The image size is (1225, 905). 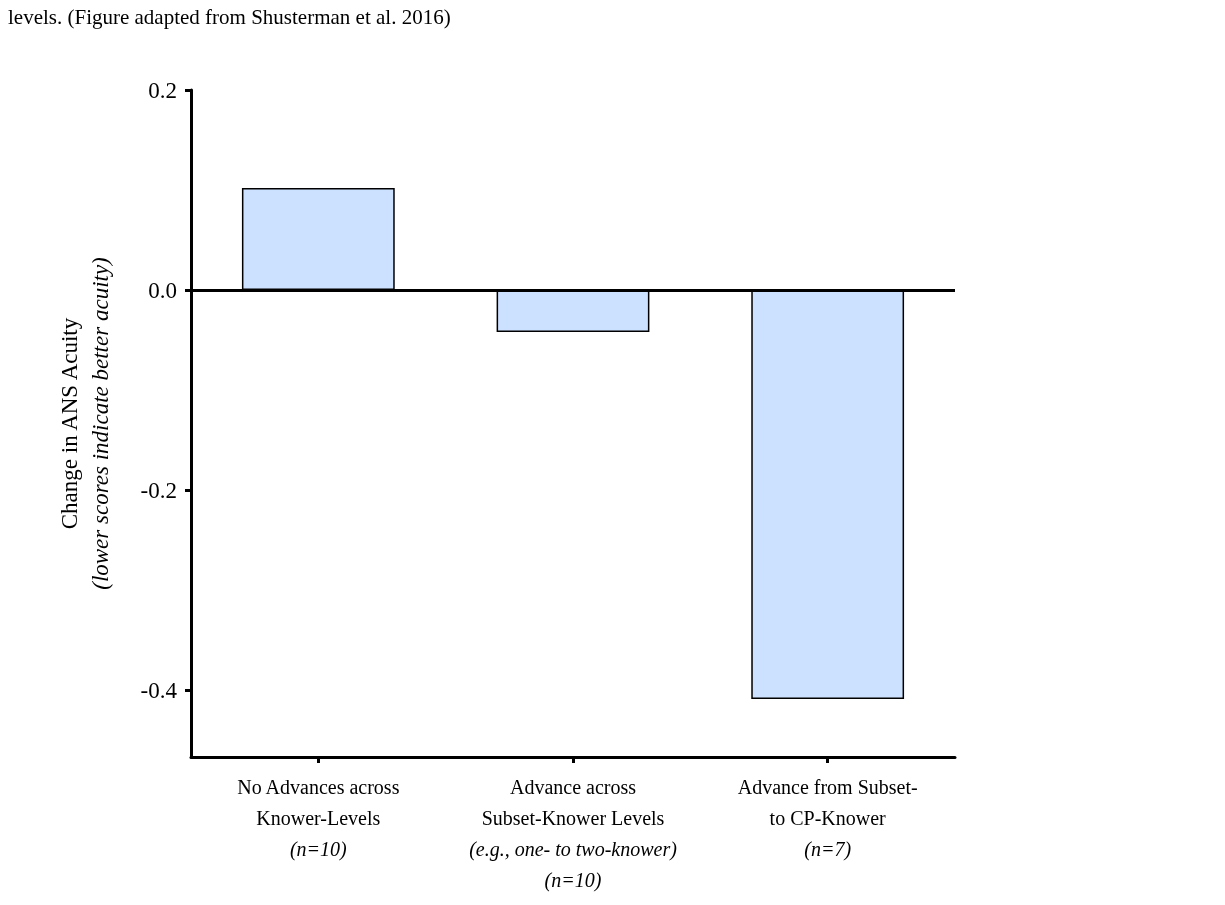 What do you see at coordinates (158, 490) in the screenshot?
I see `y-tick-label: -0.2` at bounding box center [158, 490].